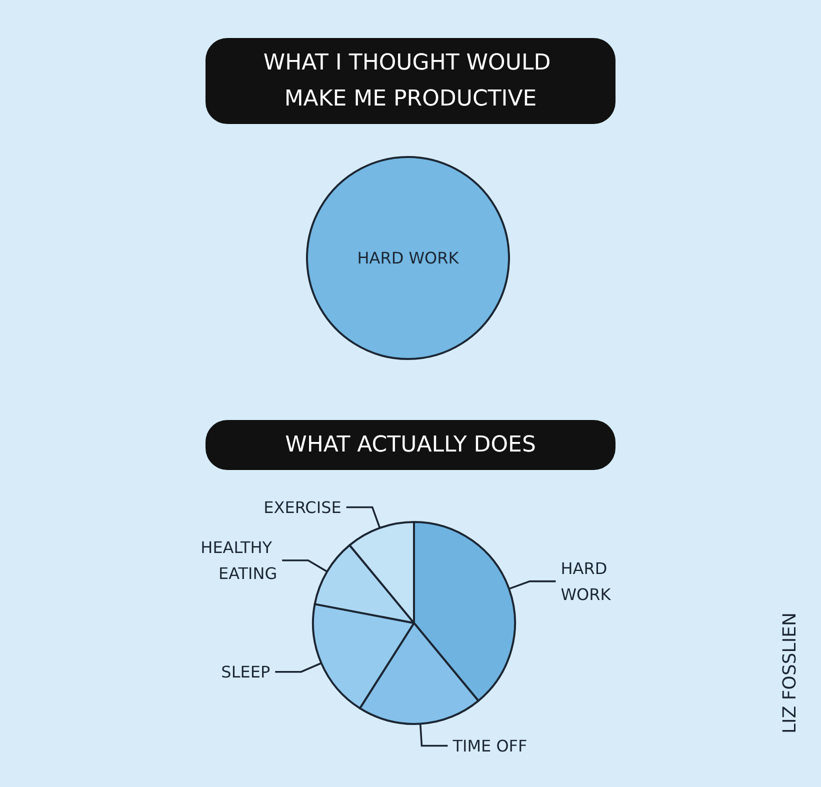 This screenshot has height=787, width=821. Describe the element at coordinates (490, 746) in the screenshot. I see `slice-label: TIME OFF` at that location.